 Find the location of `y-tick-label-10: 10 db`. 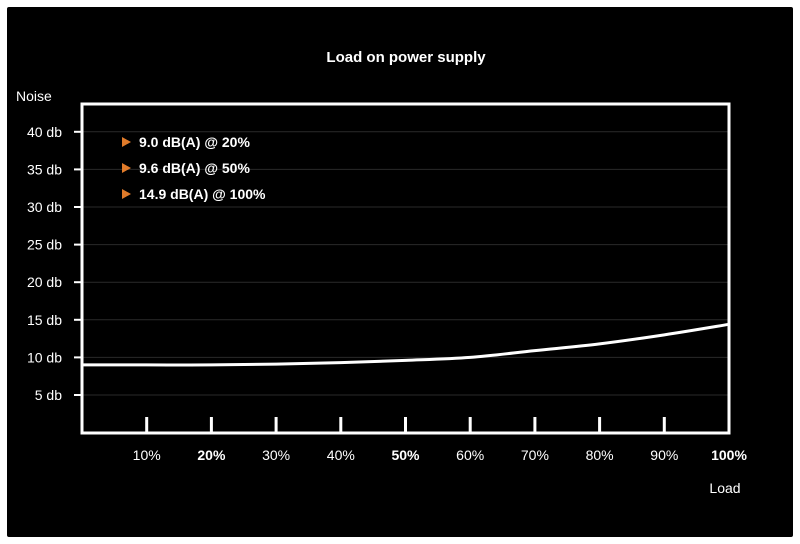

y-tick-label-10: 10 db is located at coordinates (44, 357).